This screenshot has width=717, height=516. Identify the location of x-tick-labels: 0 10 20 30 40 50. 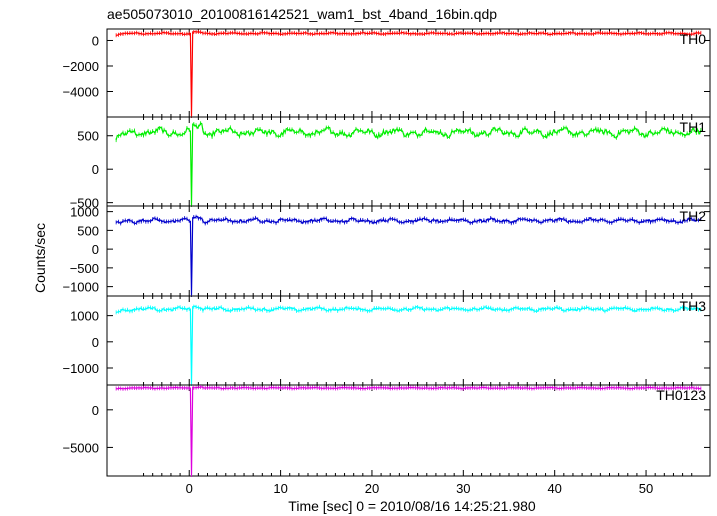
(420, 488).